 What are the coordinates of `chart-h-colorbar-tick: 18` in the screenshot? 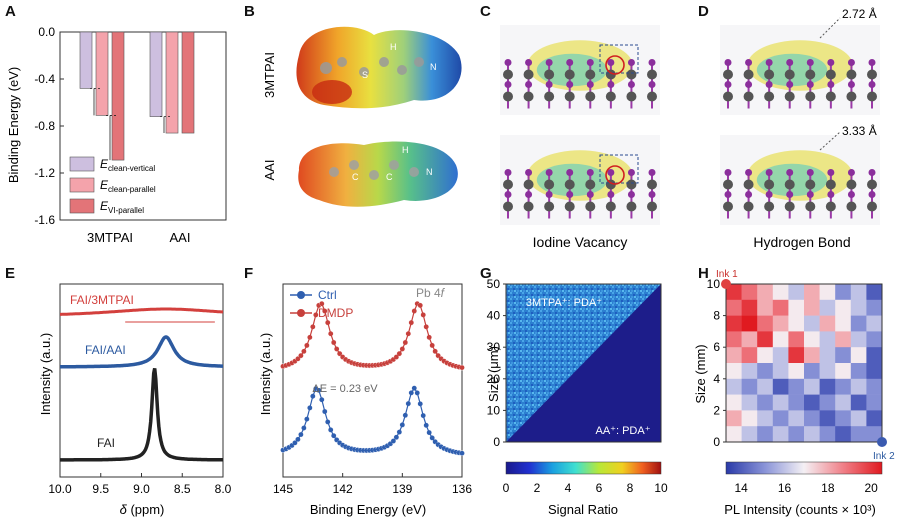 It's located at (828, 488).